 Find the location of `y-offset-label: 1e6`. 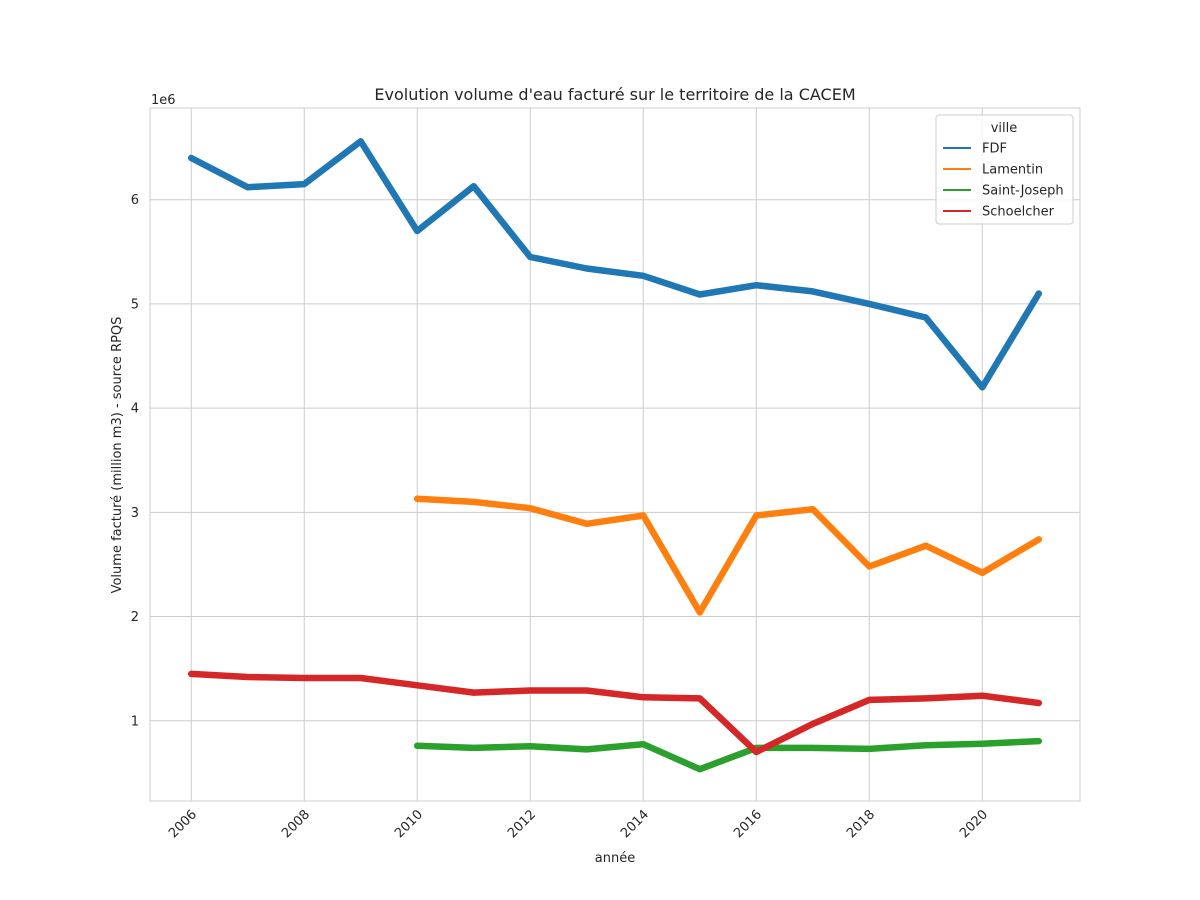

y-offset-label: 1e6 is located at coordinates (163, 100).